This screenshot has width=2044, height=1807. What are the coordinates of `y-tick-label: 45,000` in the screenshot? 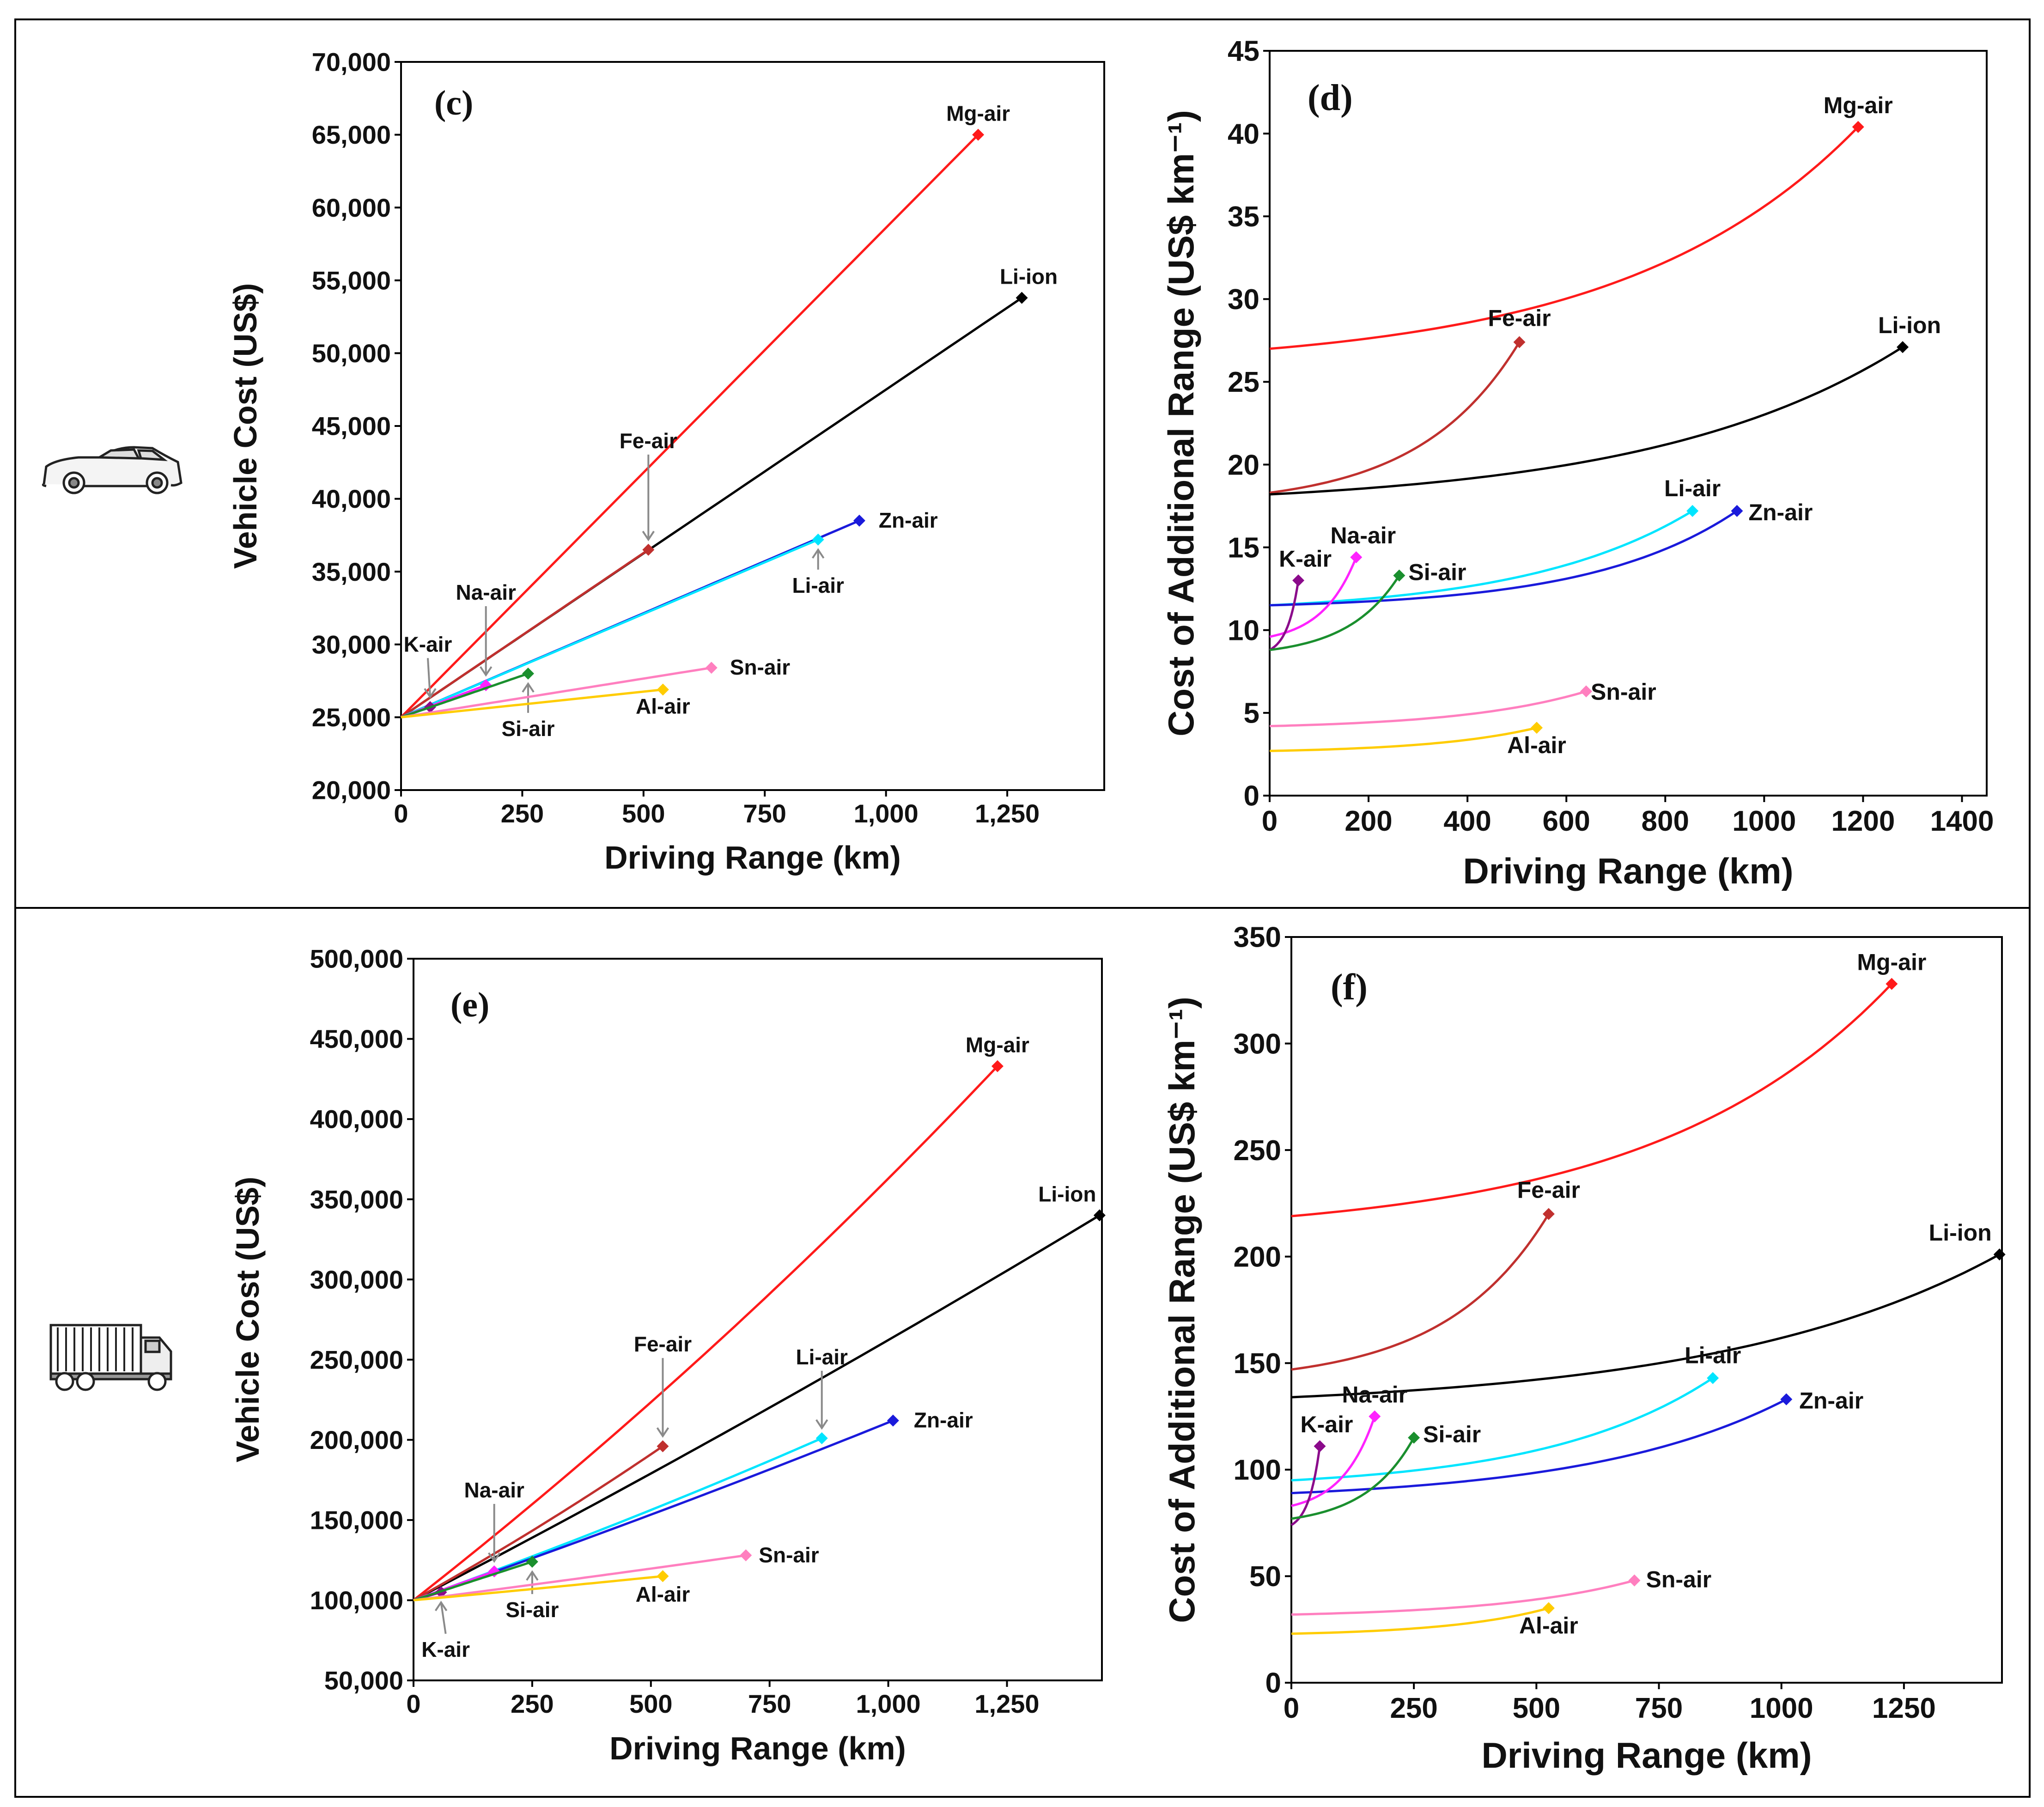 It's located at (352, 426).